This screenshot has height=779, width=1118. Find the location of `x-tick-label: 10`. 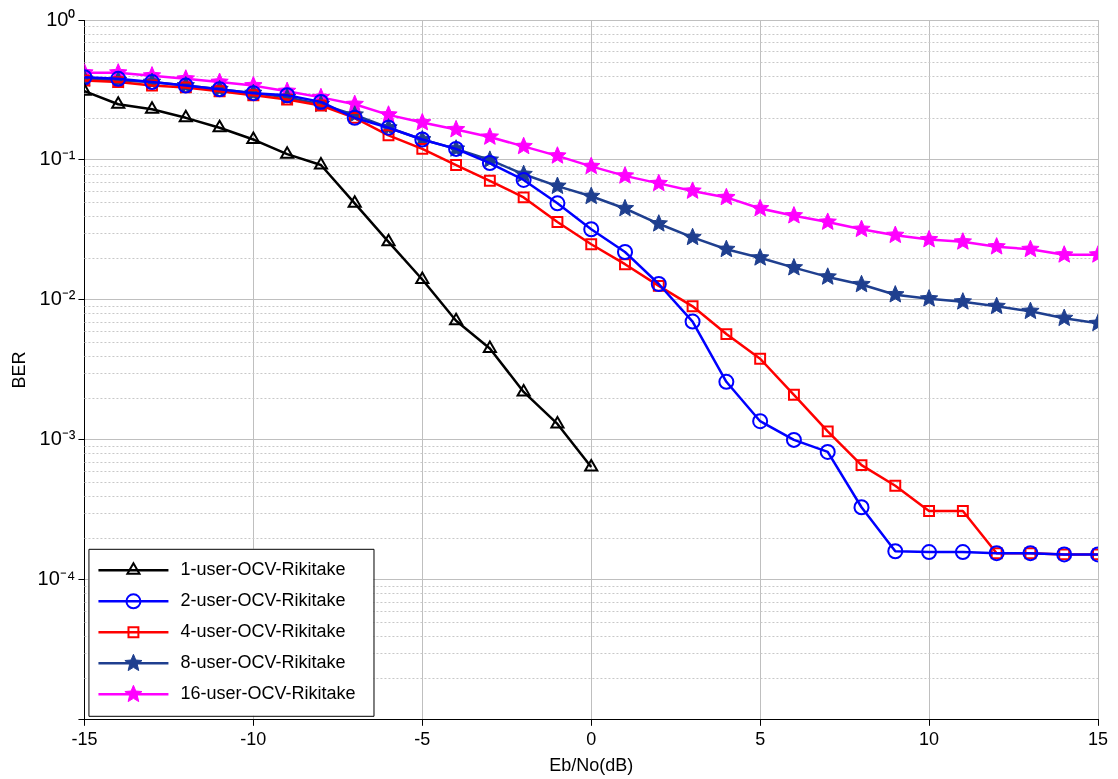

x-tick-label: 10 is located at coordinates (929, 738).